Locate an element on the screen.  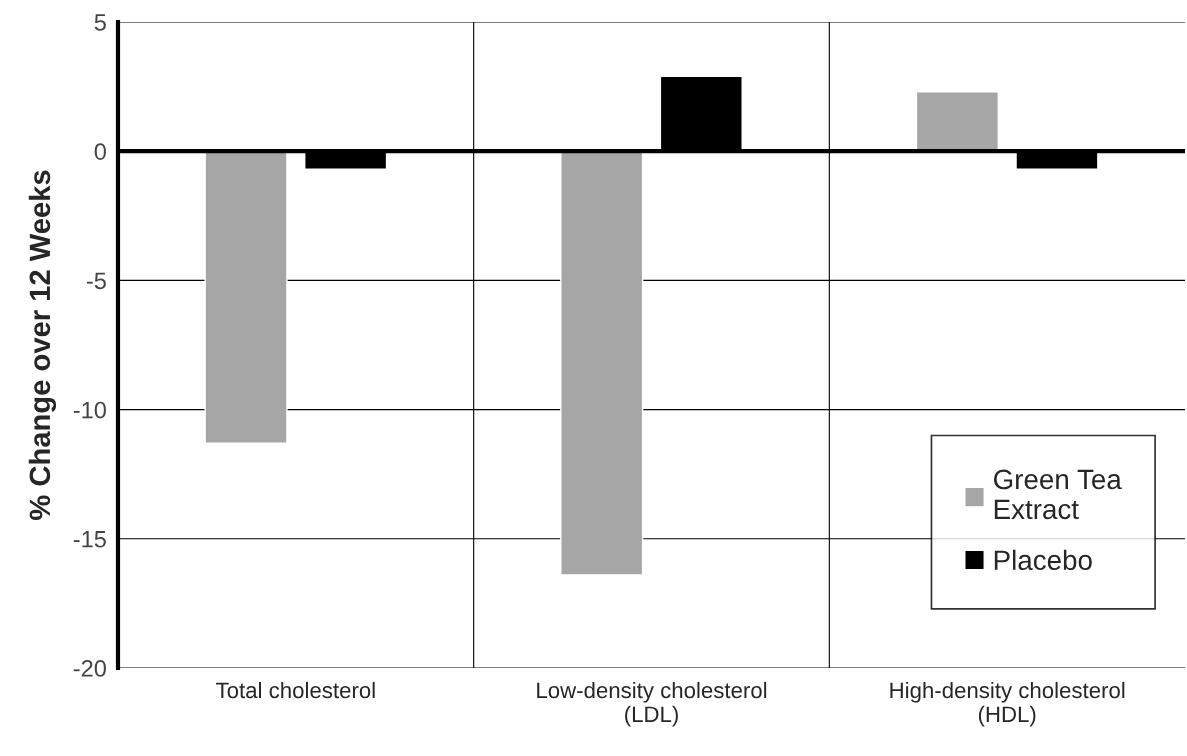
y-tick-label: -15 is located at coordinates (89, 539).